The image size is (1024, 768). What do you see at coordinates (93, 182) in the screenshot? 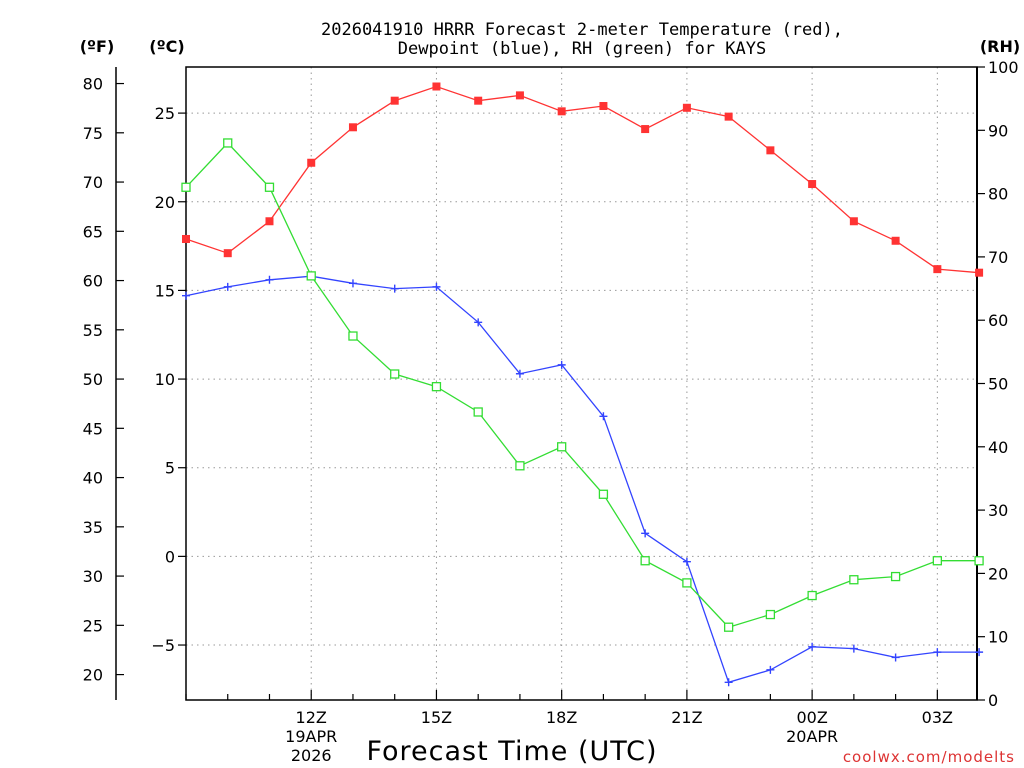
I see `fahrenheit-tick-label-70: 70` at bounding box center [93, 182].